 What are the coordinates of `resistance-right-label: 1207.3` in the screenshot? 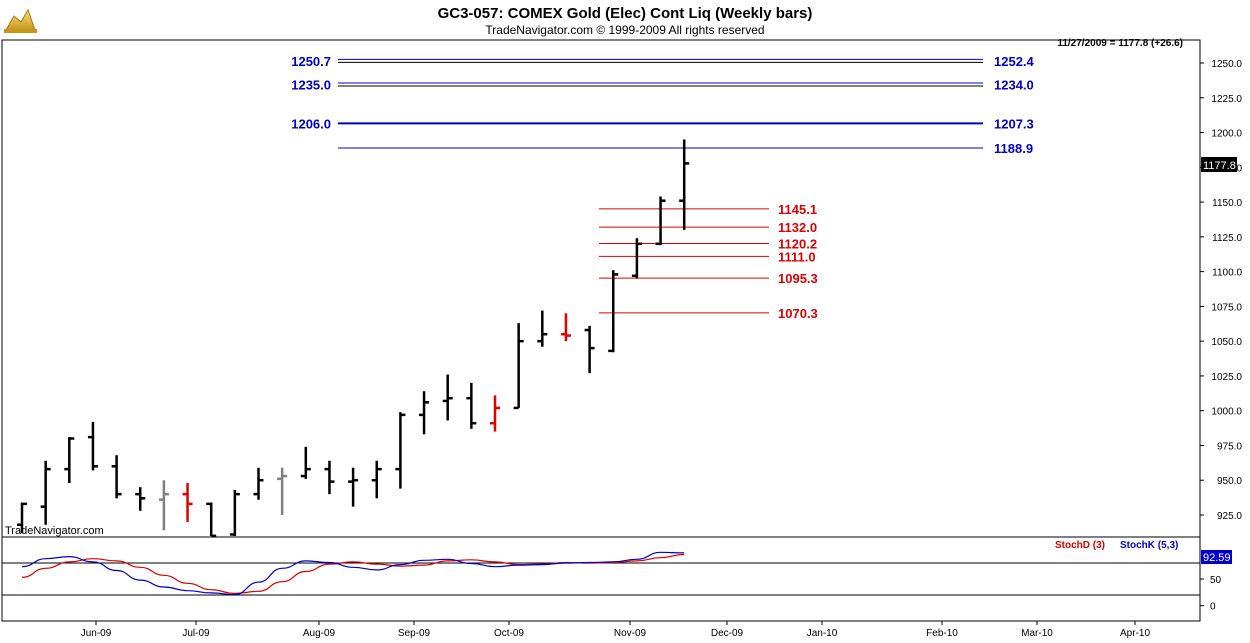 It's located at (1014, 123).